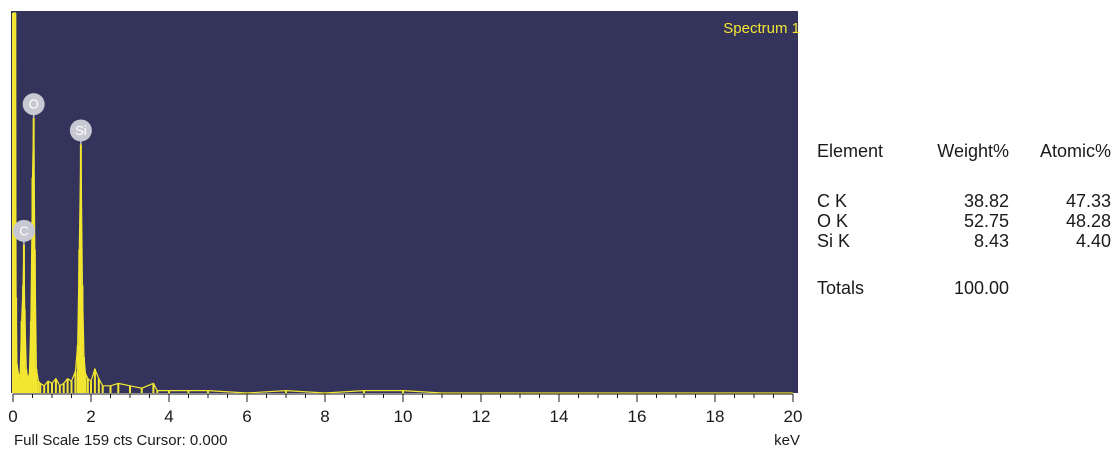  Describe the element at coordinates (981, 288) in the screenshot. I see `totals-weight: 100.00` at that location.